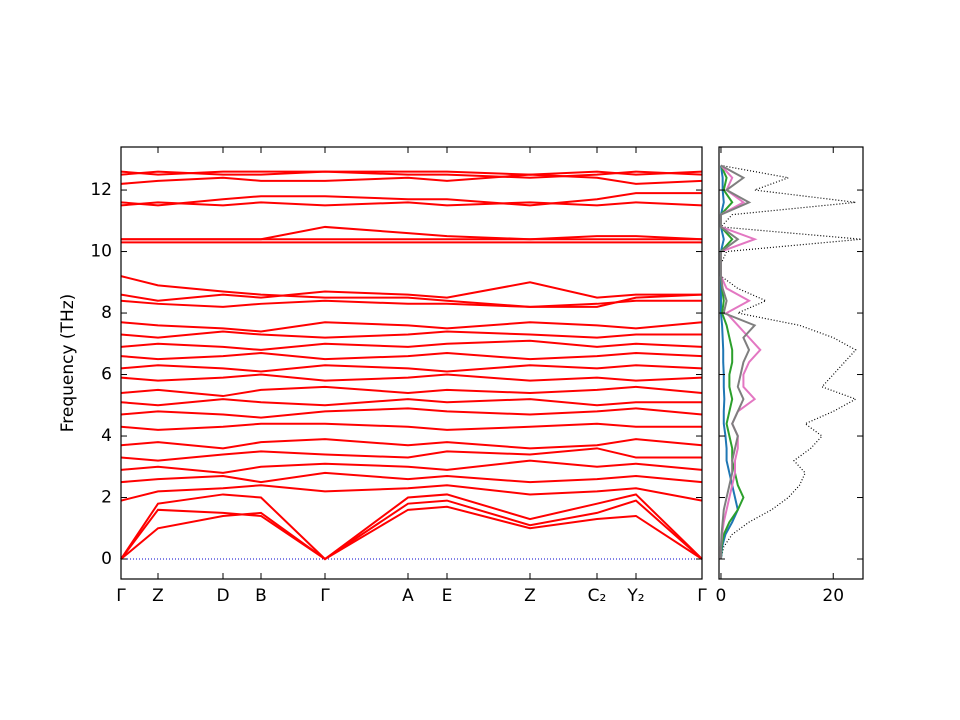 This screenshot has height=720, width=960. Describe the element at coordinates (635, 596) in the screenshot. I see `x-tick-label: Y₂` at that location.